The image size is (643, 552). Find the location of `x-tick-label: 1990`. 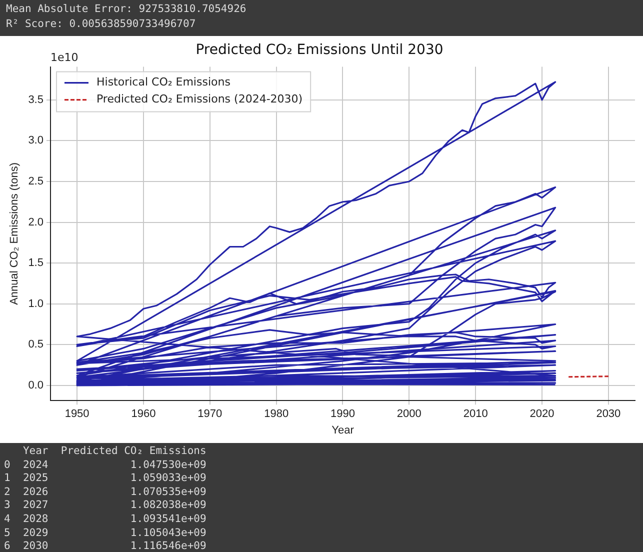

x-tick-label: 1990 is located at coordinates (342, 414).